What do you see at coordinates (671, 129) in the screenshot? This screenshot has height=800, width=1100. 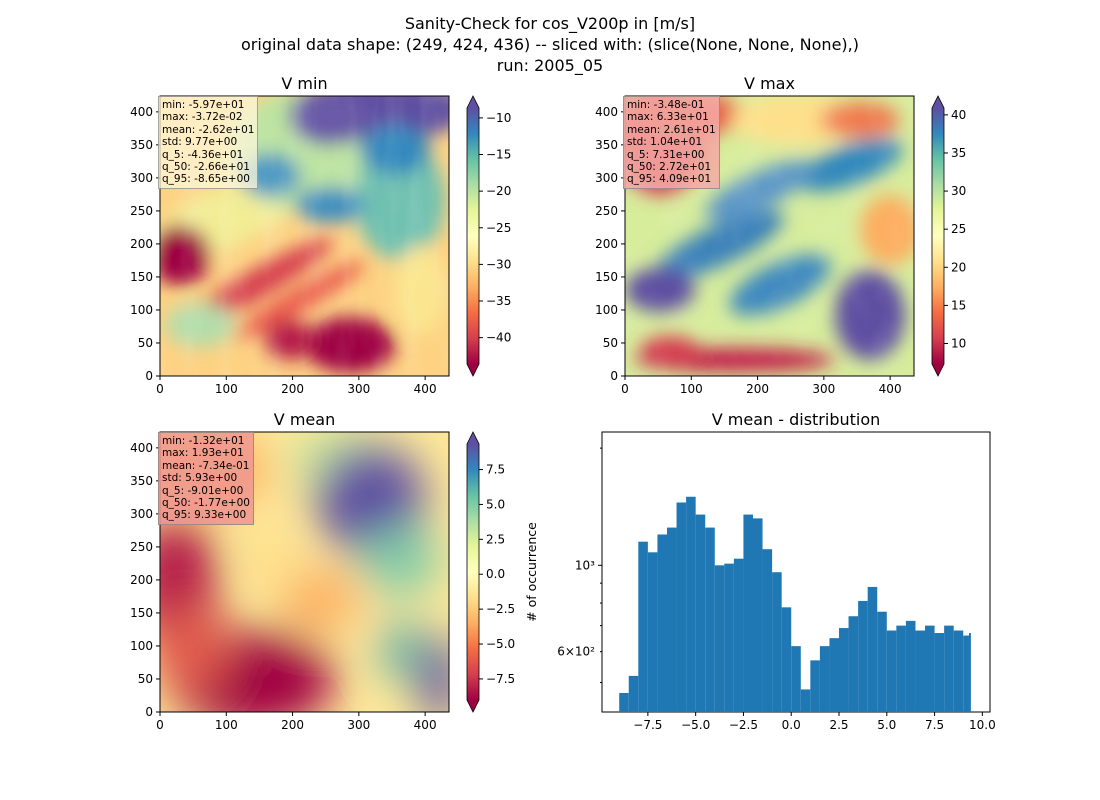 I see `stats-line: mean: 2.61e+01` at bounding box center [671, 129].